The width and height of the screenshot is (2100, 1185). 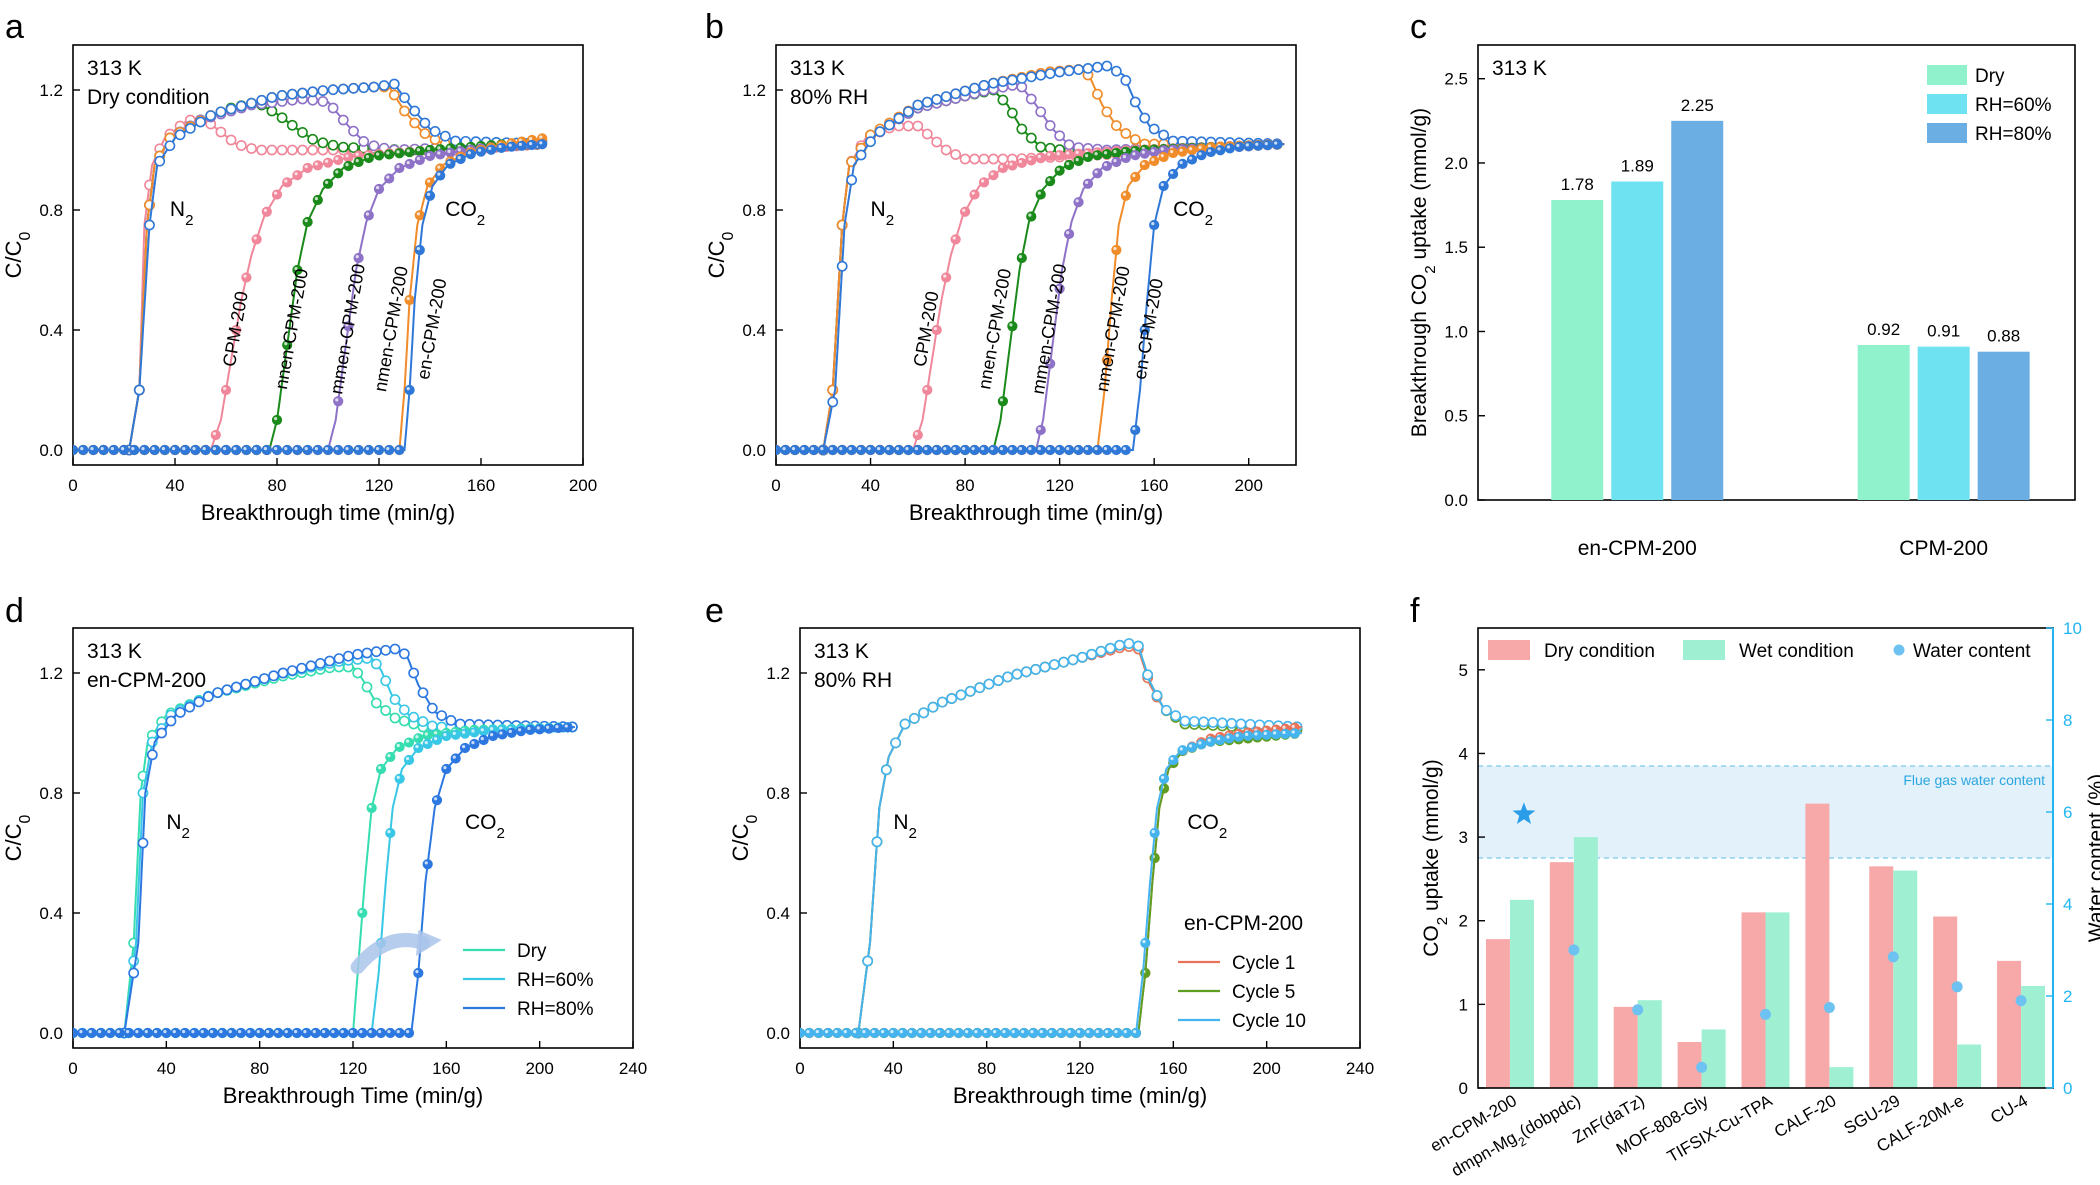 What do you see at coordinates (583, 485) in the screenshot?
I see `x-tick-label: 200` at bounding box center [583, 485].